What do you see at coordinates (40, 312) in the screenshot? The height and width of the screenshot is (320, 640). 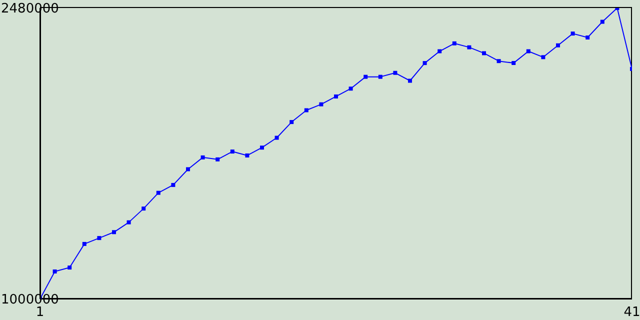 I see `x-tick-label: 1` at bounding box center [40, 312].